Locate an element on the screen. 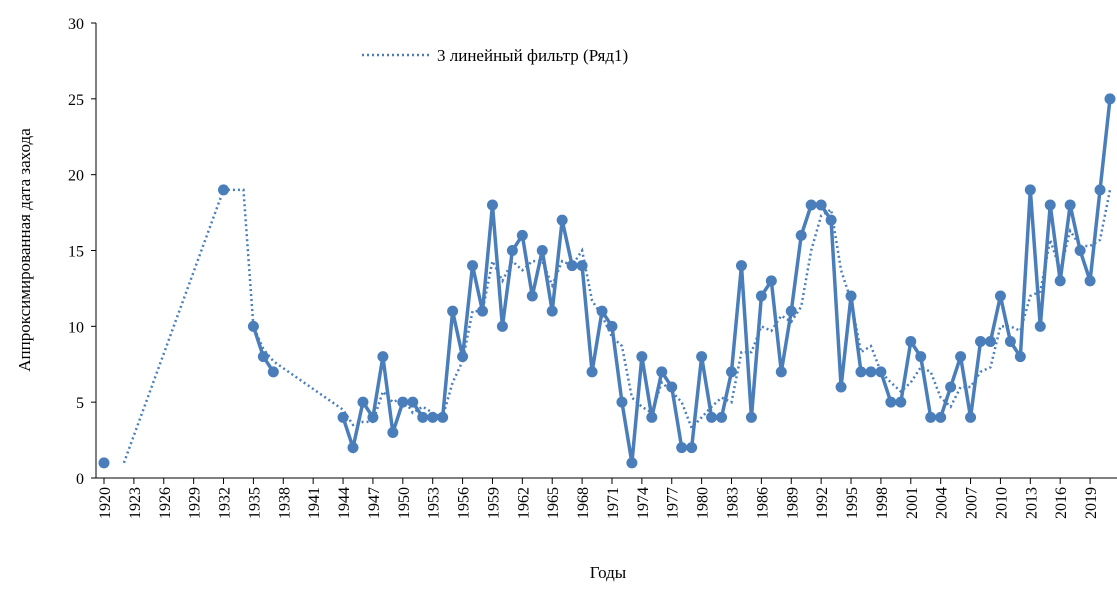 The height and width of the screenshot is (589, 1117). y-tick-label: 5 is located at coordinates (80, 403).